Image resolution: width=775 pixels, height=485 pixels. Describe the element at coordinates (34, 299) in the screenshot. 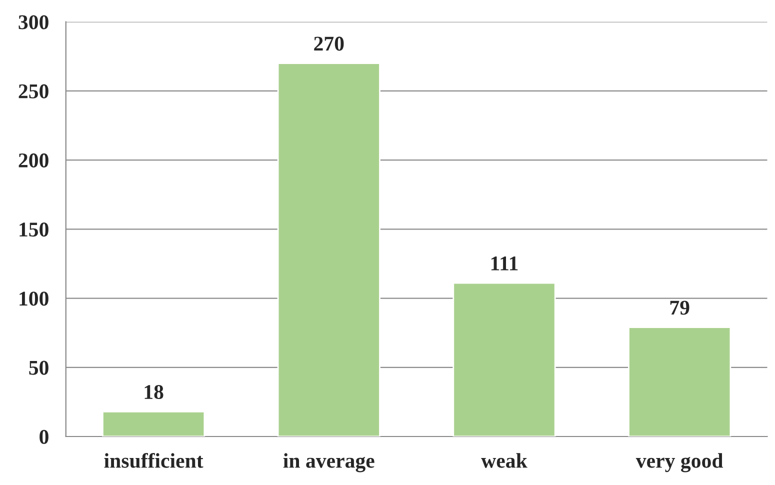

I see `y-tick-label: 100` at that location.